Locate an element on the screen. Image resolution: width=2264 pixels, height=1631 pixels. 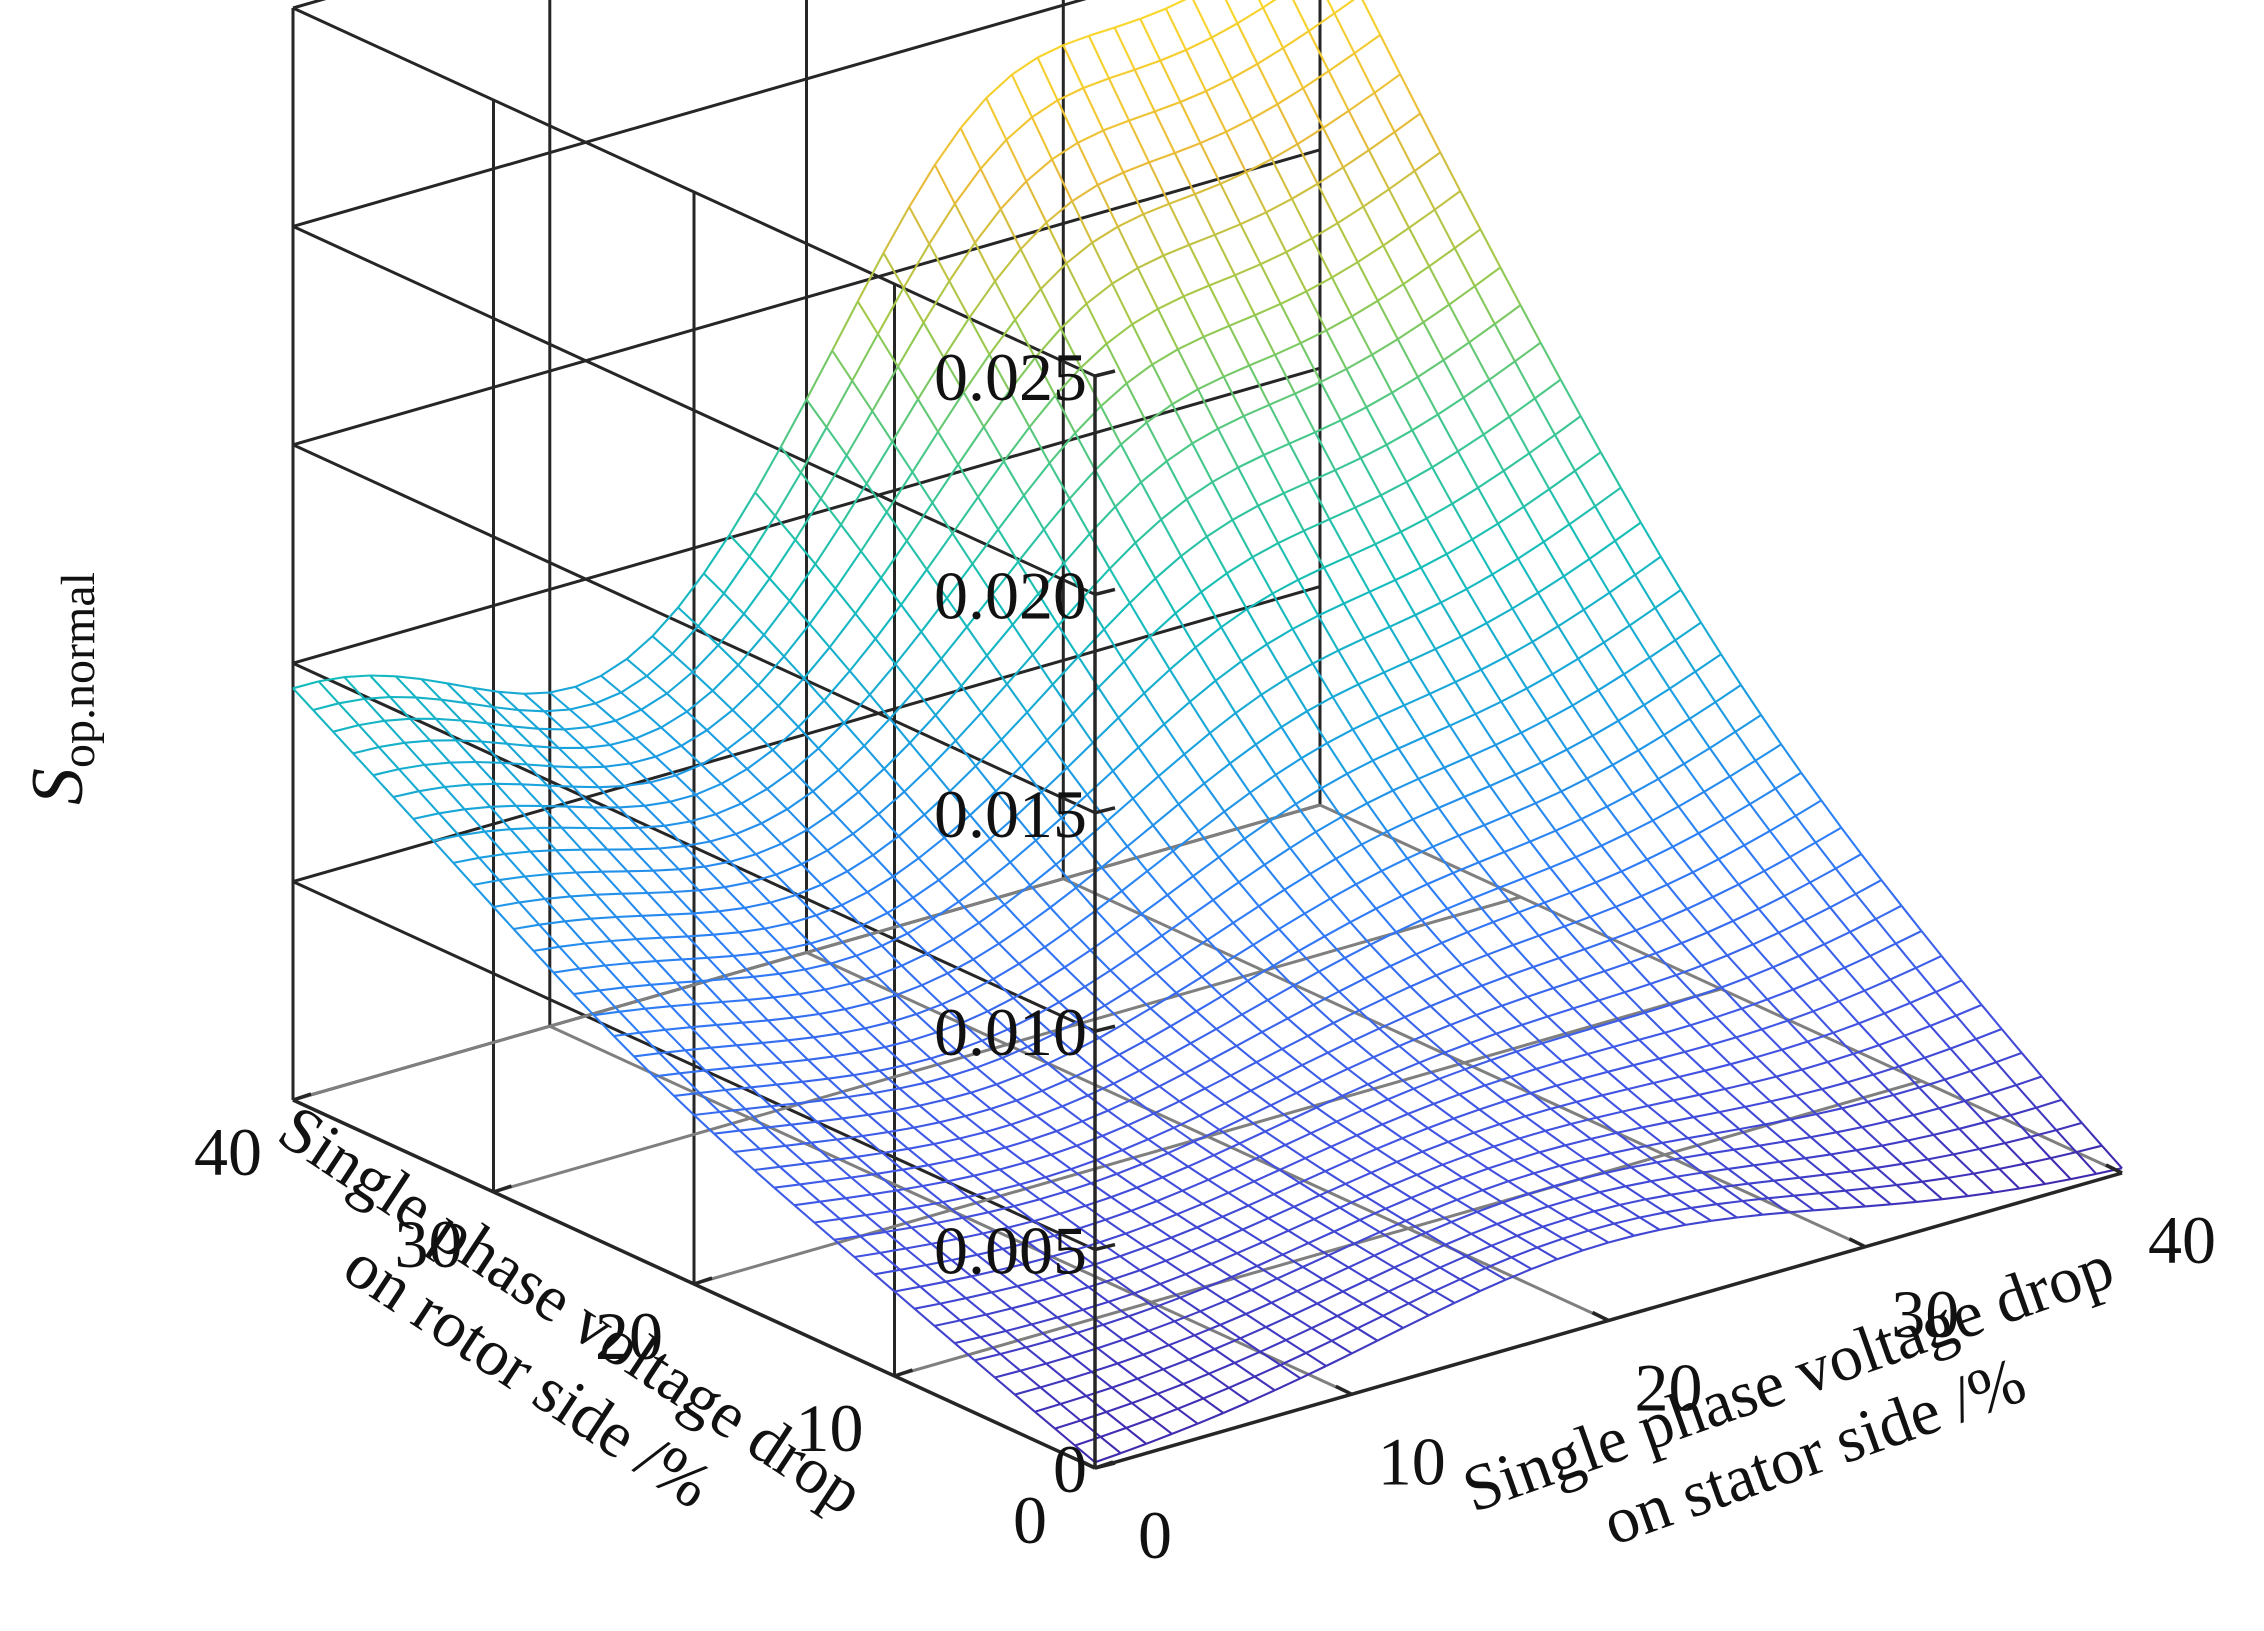
stator-tick-label: 40 is located at coordinates (2182, 1240).